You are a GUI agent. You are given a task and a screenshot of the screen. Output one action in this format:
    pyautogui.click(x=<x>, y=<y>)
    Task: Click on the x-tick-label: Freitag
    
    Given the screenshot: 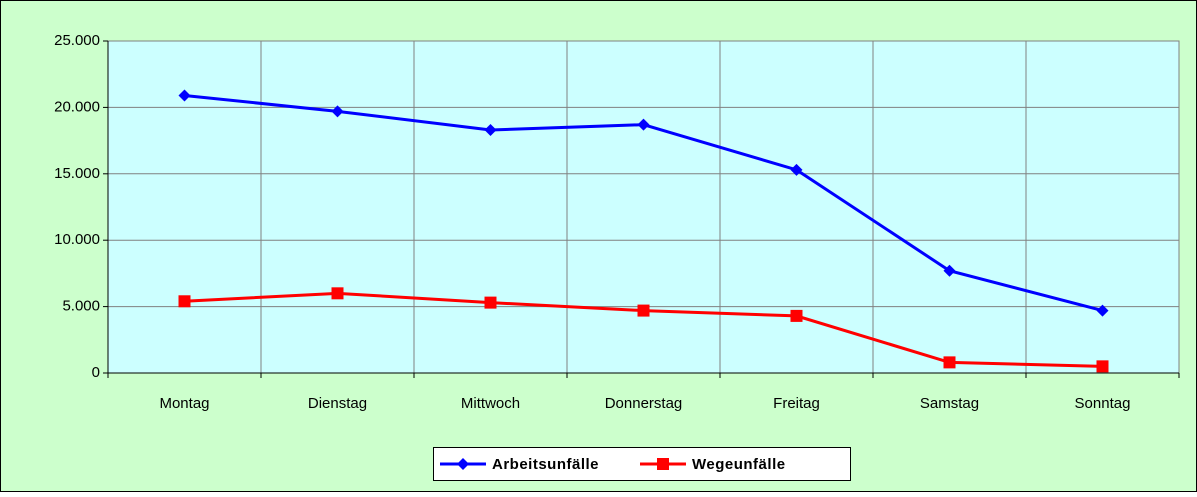 What is the action you would take?
    pyautogui.click(x=796, y=403)
    